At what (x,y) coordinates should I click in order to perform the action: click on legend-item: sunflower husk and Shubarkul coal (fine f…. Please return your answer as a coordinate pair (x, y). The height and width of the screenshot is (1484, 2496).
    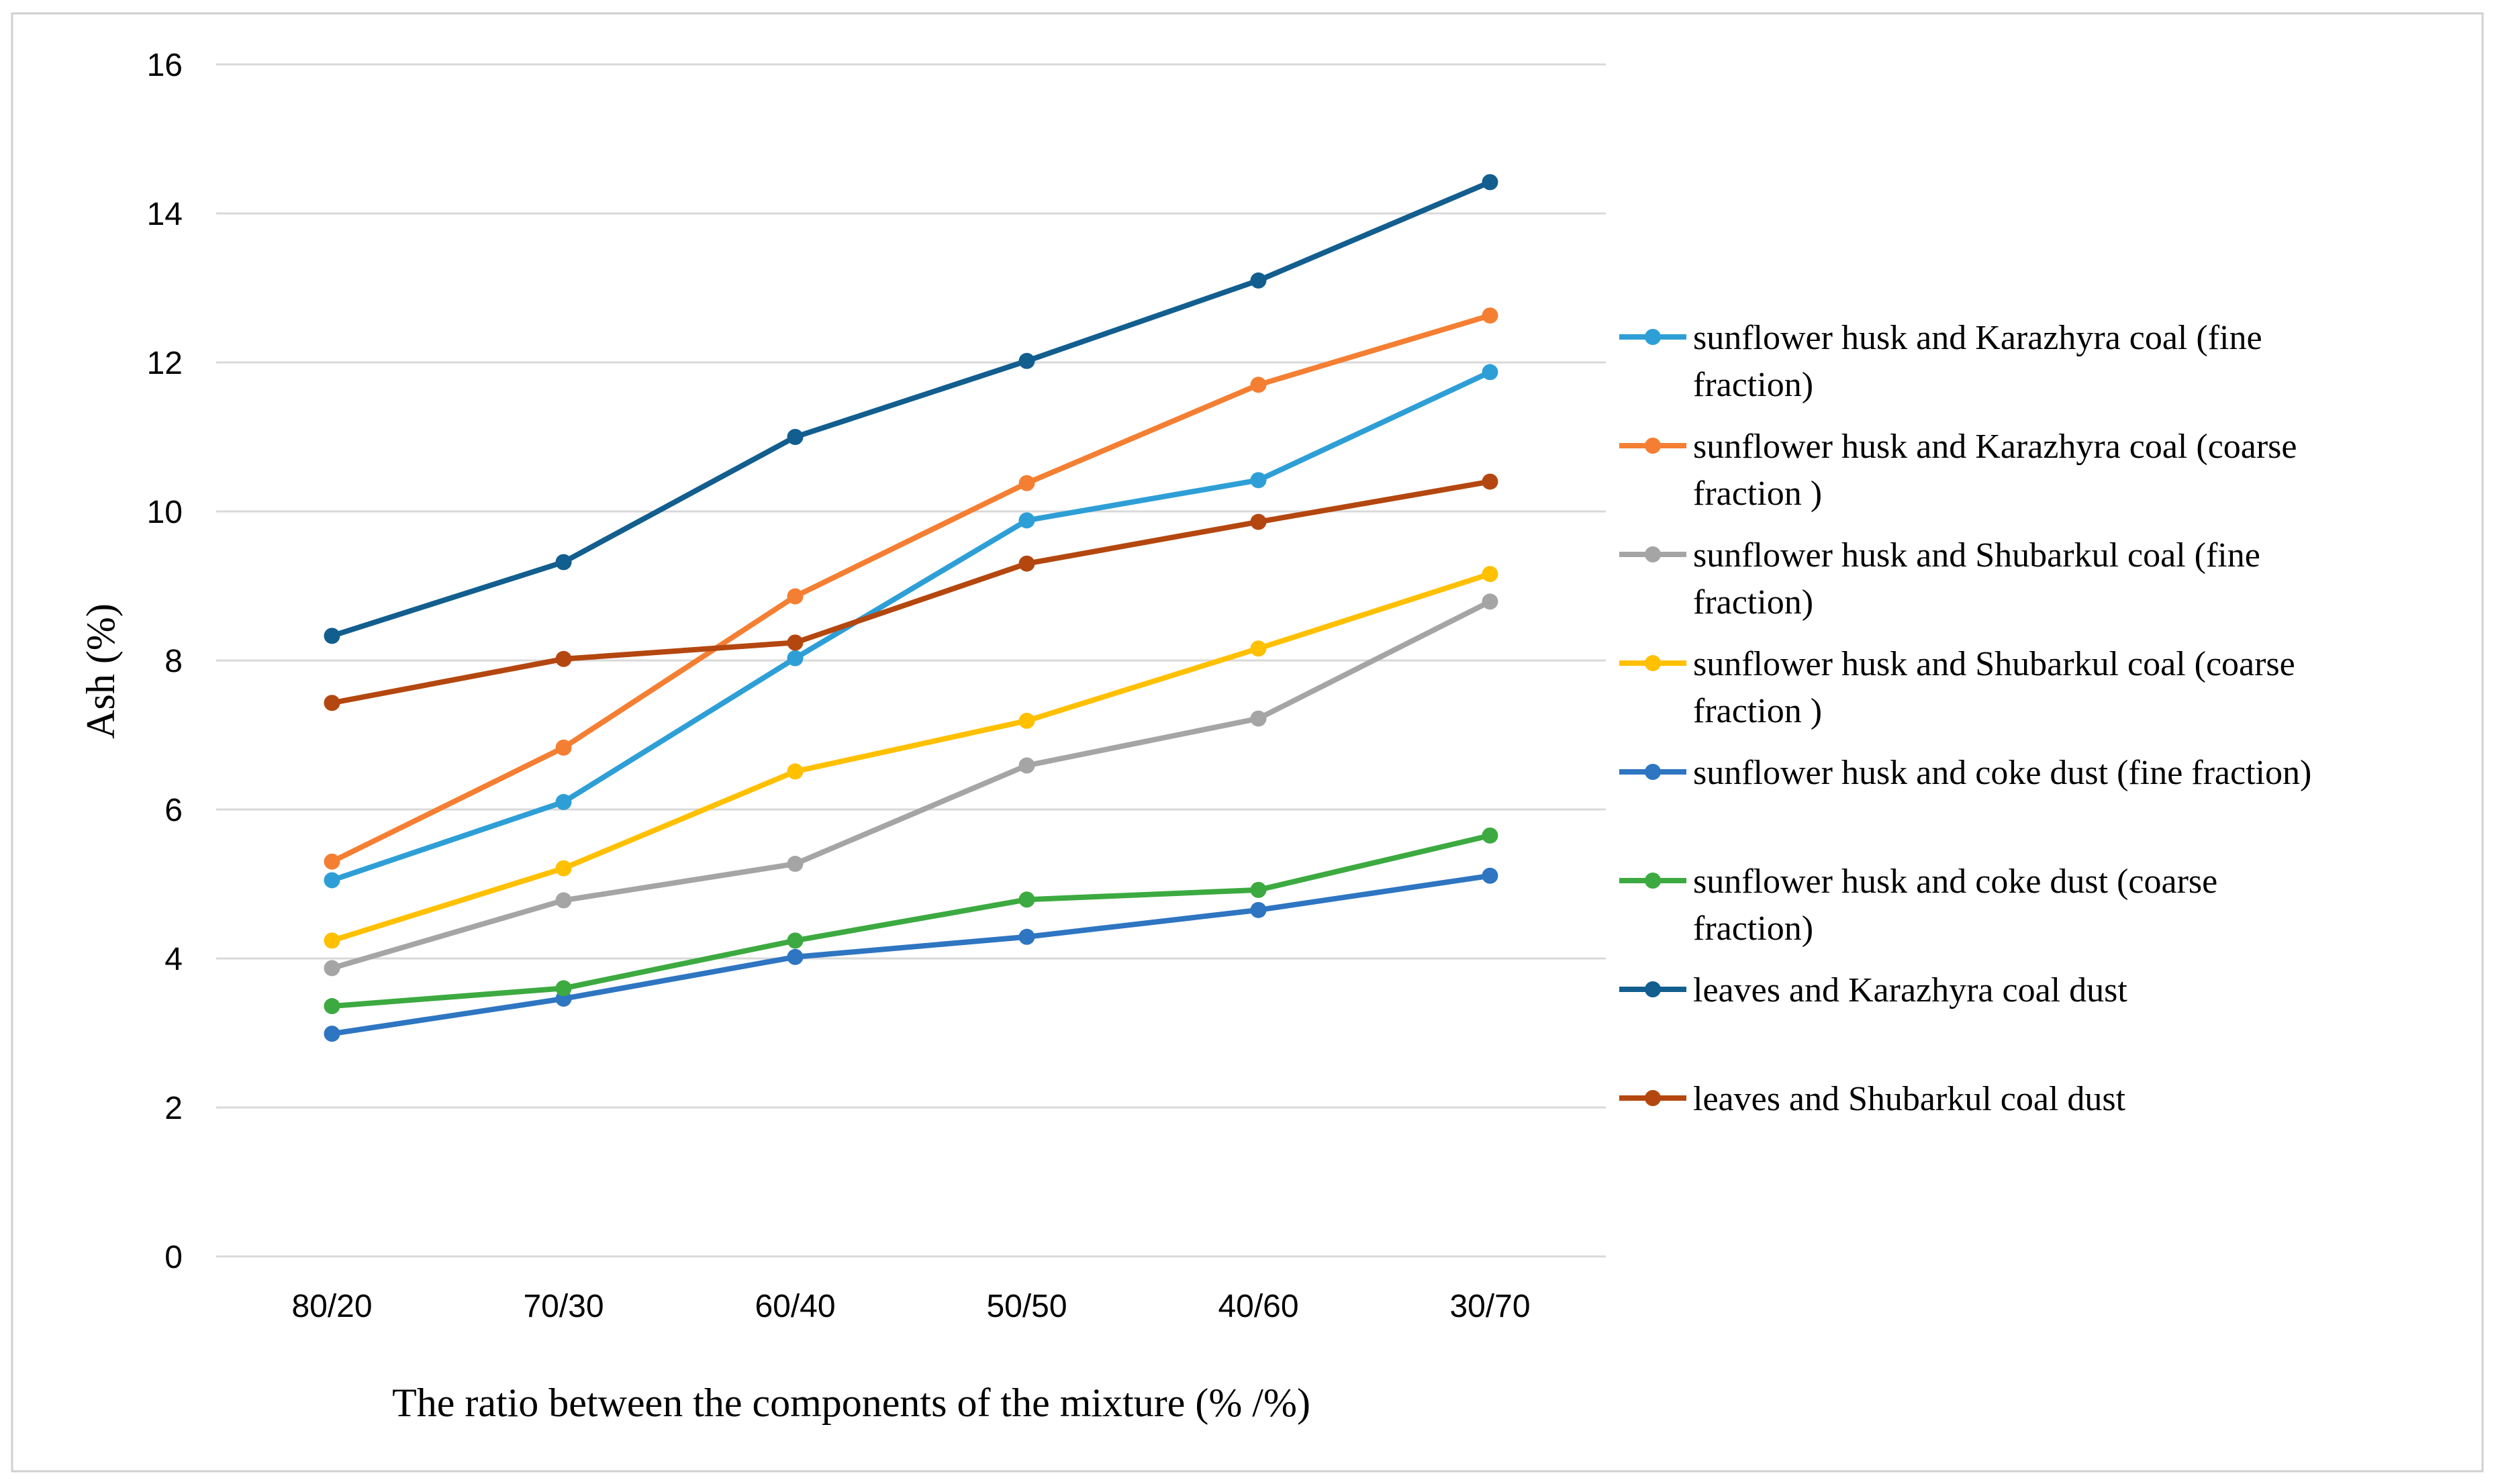
    Looking at the image, I should click on (1939, 579).